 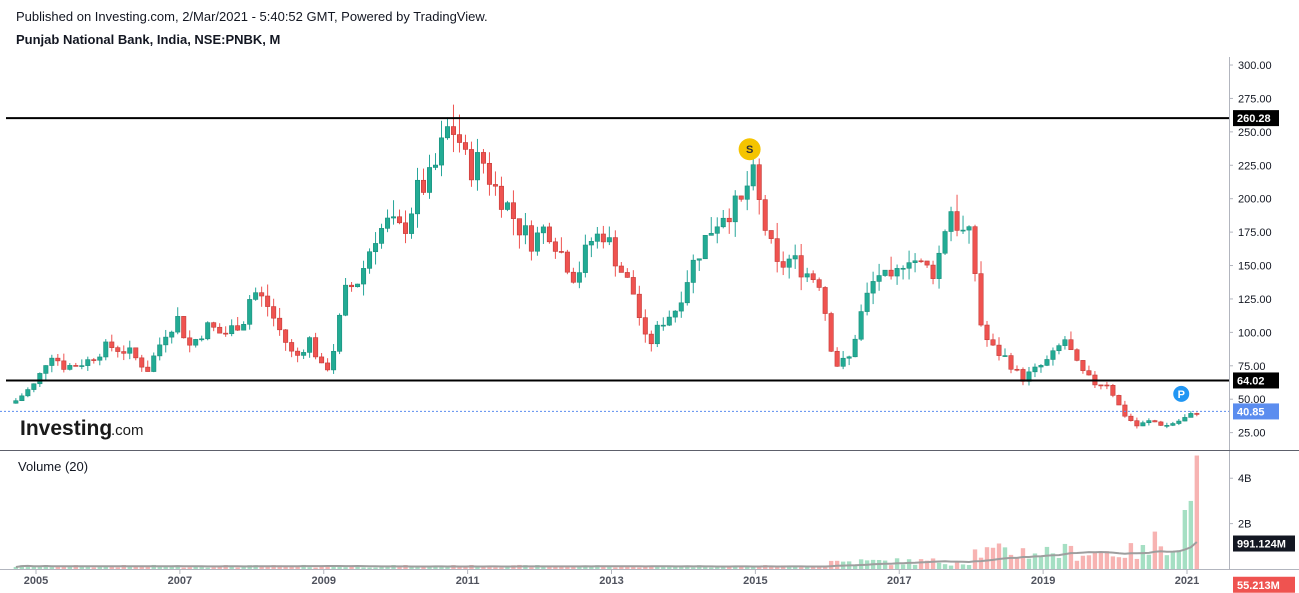 I want to click on price-tick-label: 225.00, so click(x=1255, y=166).